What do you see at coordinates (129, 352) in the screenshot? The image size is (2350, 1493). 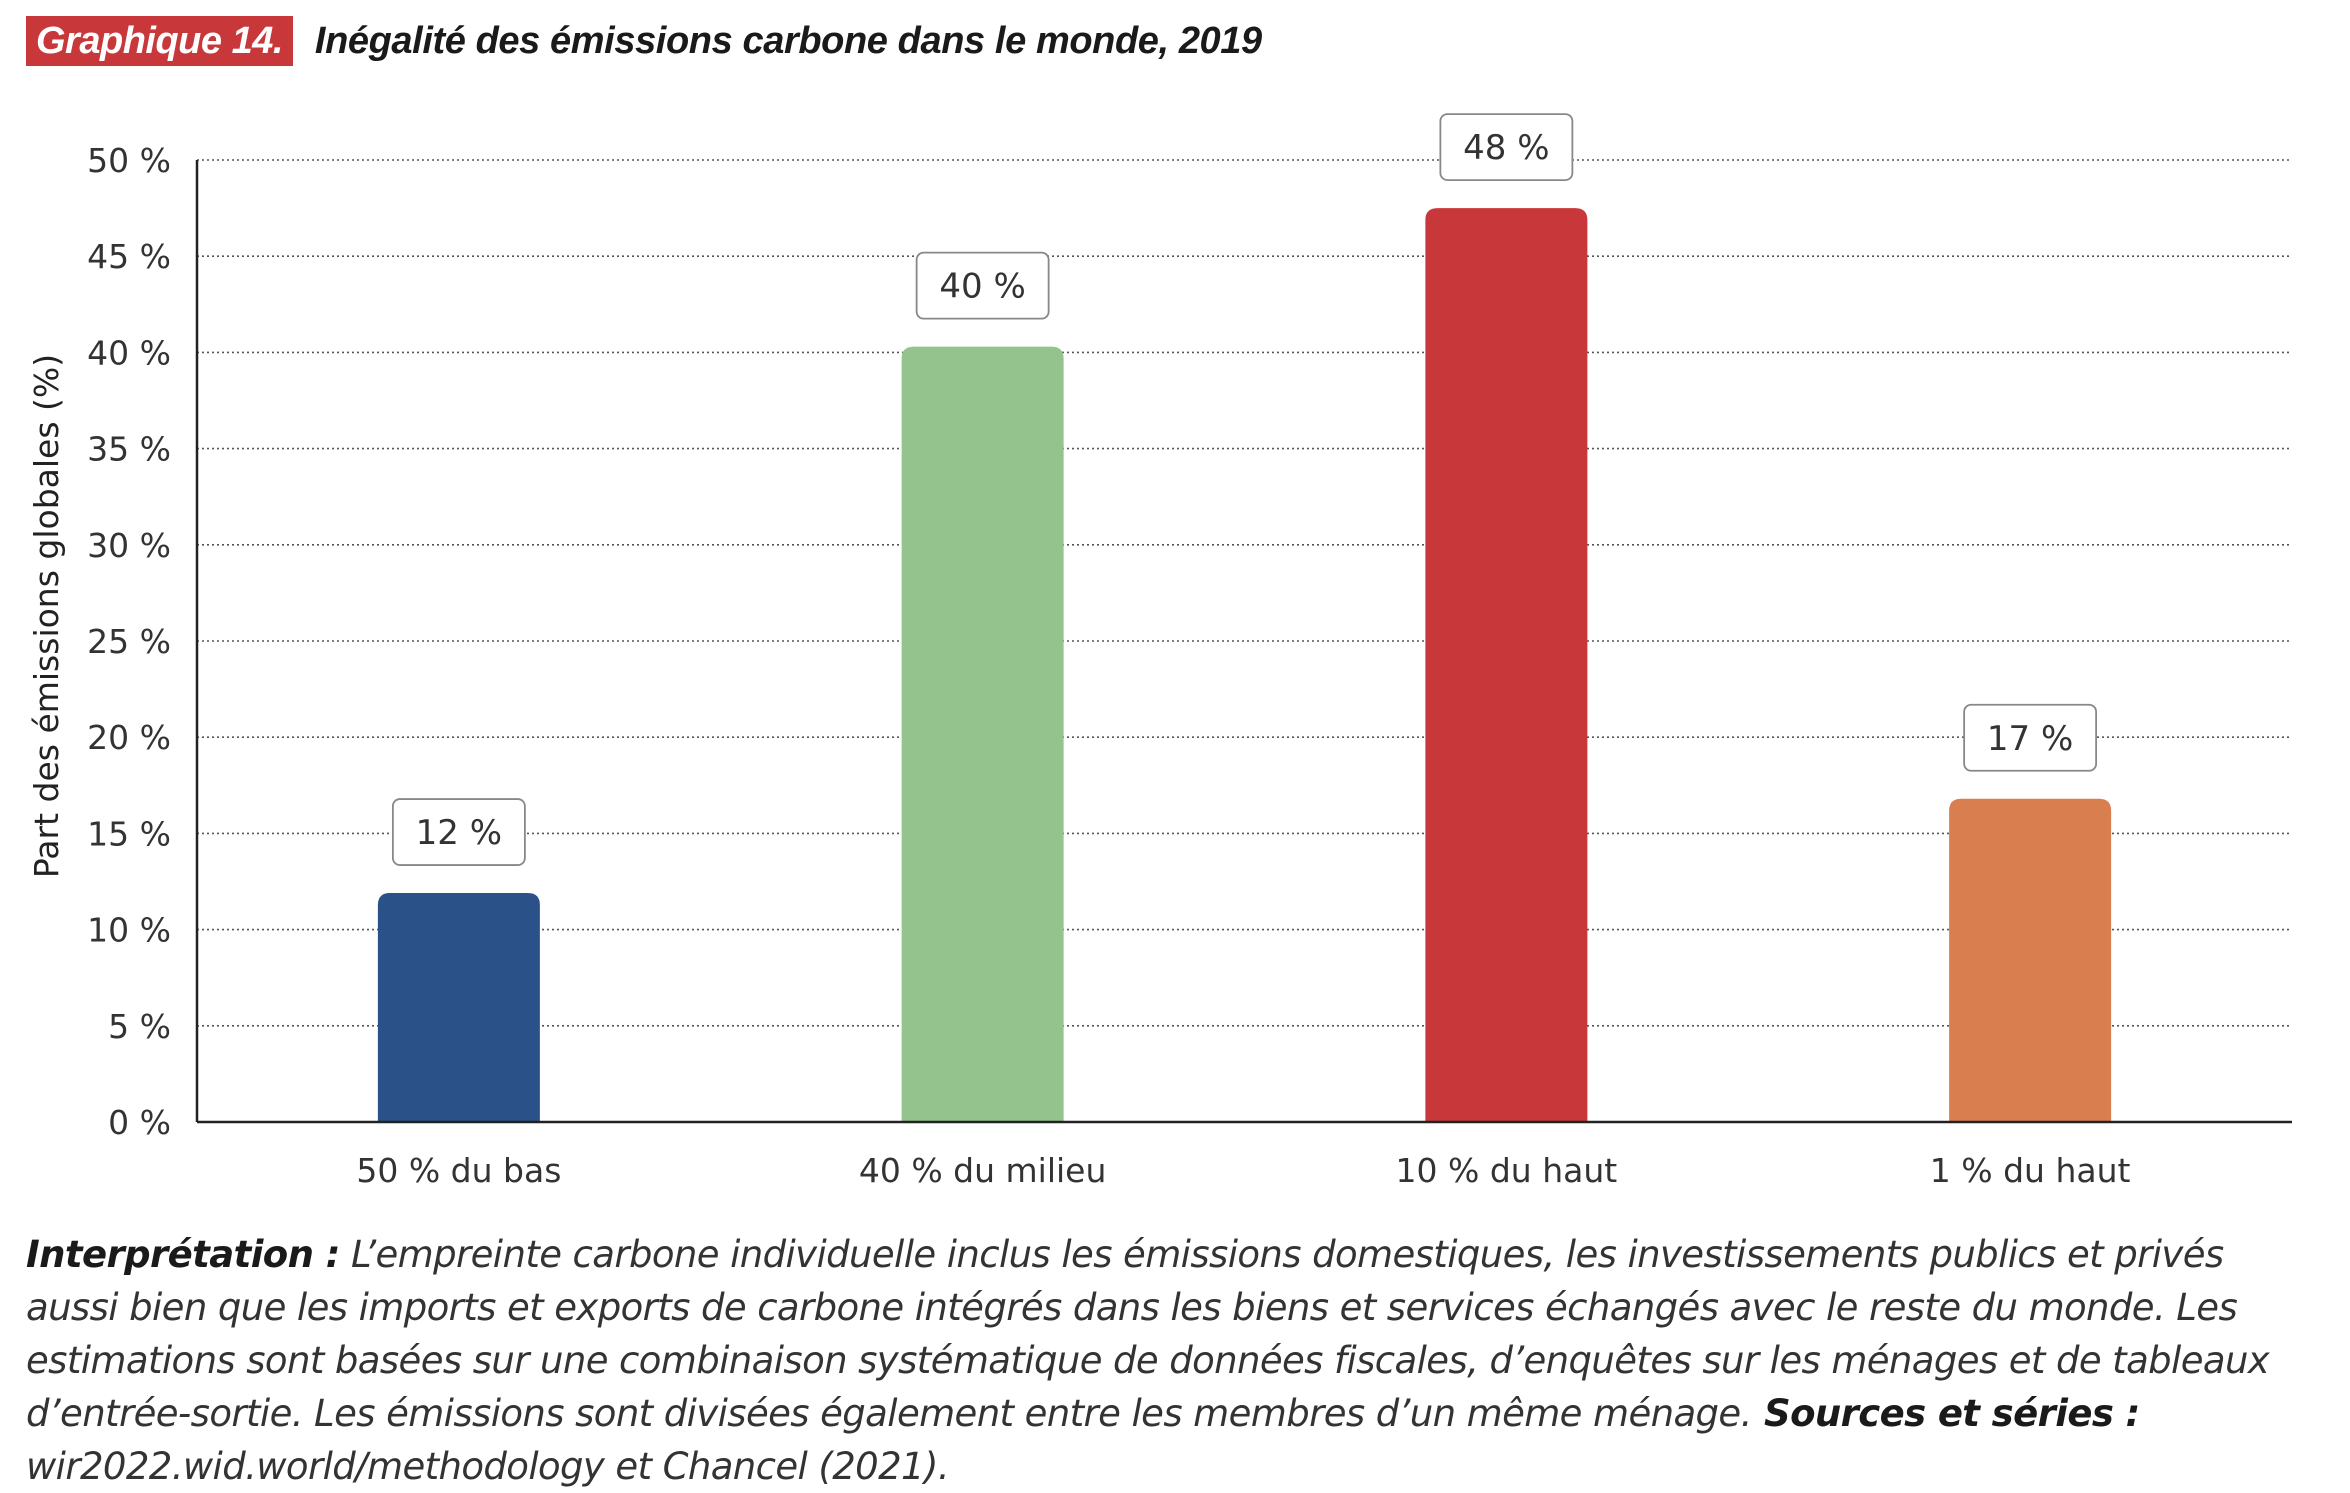 I see `y-tick-label: 40 %` at bounding box center [129, 352].